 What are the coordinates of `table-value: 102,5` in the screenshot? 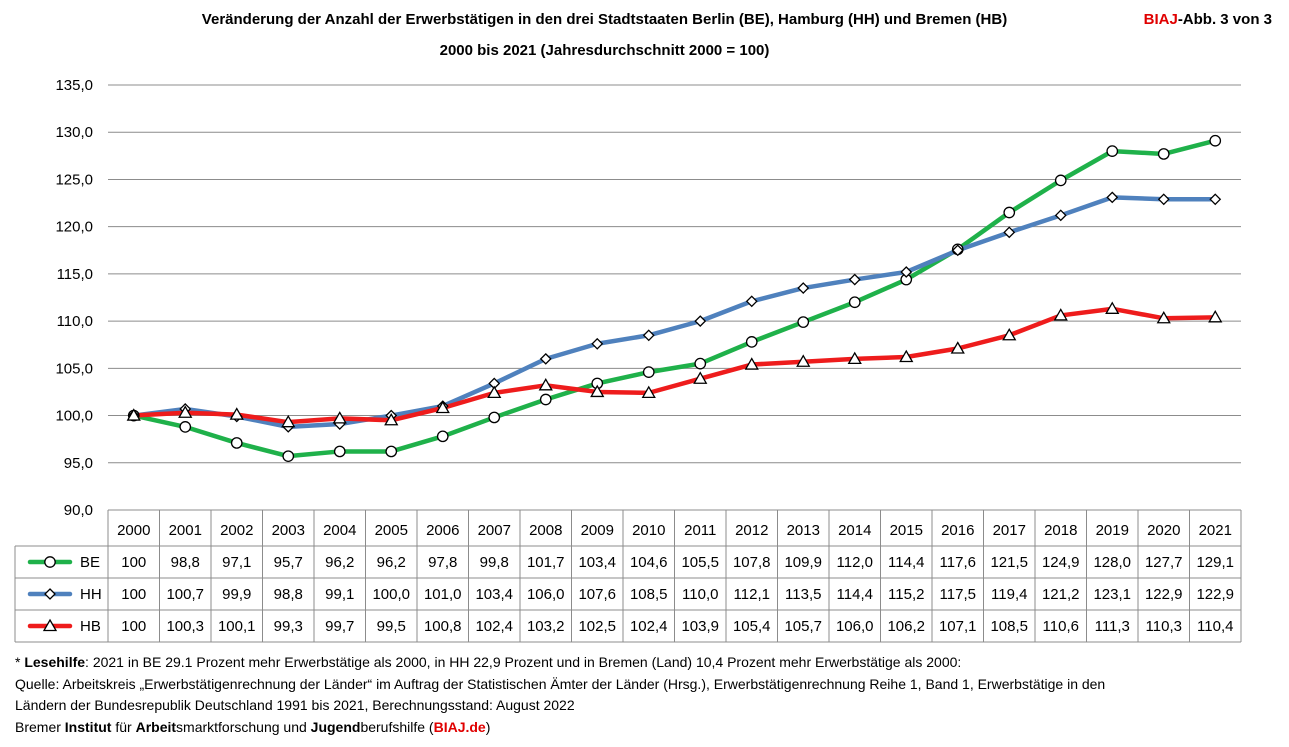 It's located at (597, 626).